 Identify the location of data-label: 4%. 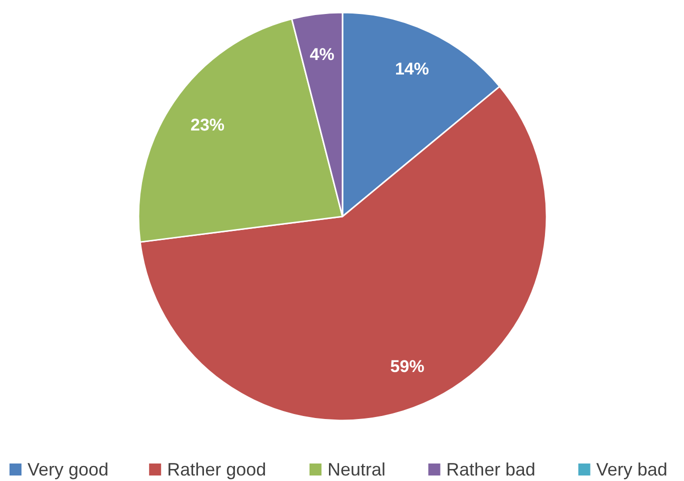
(322, 54).